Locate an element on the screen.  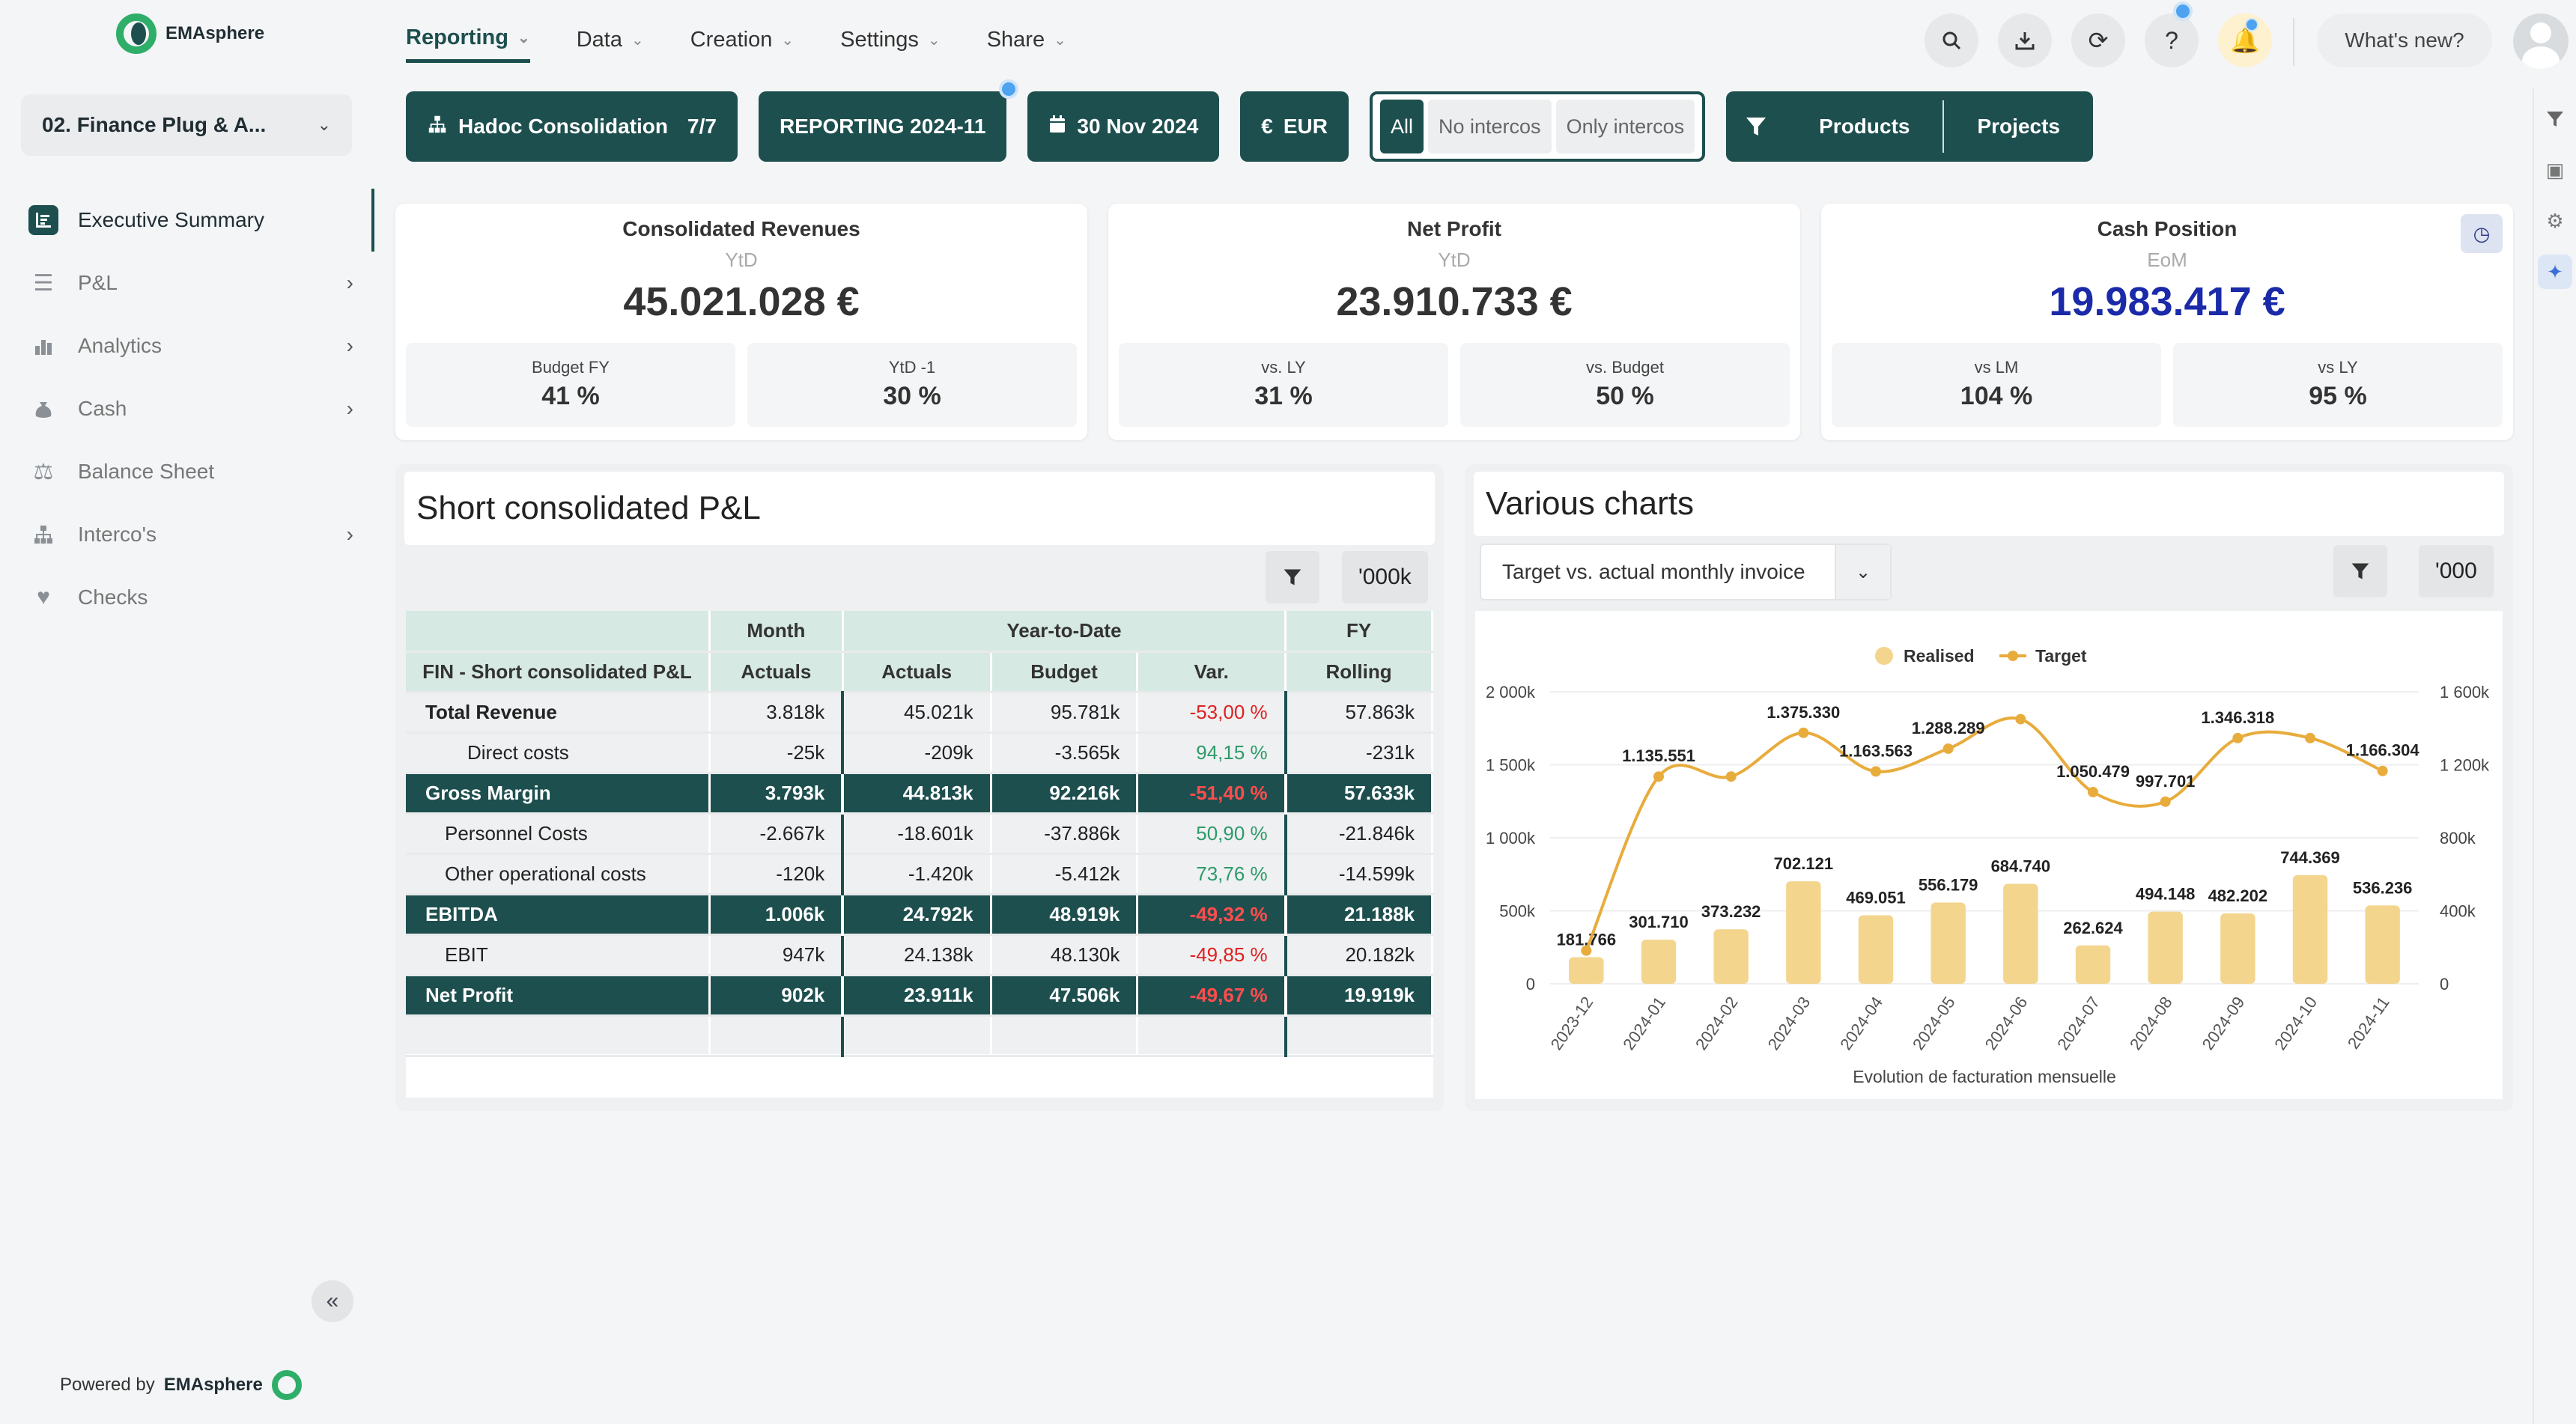
kpi-period: EoM is located at coordinates (2167, 260).